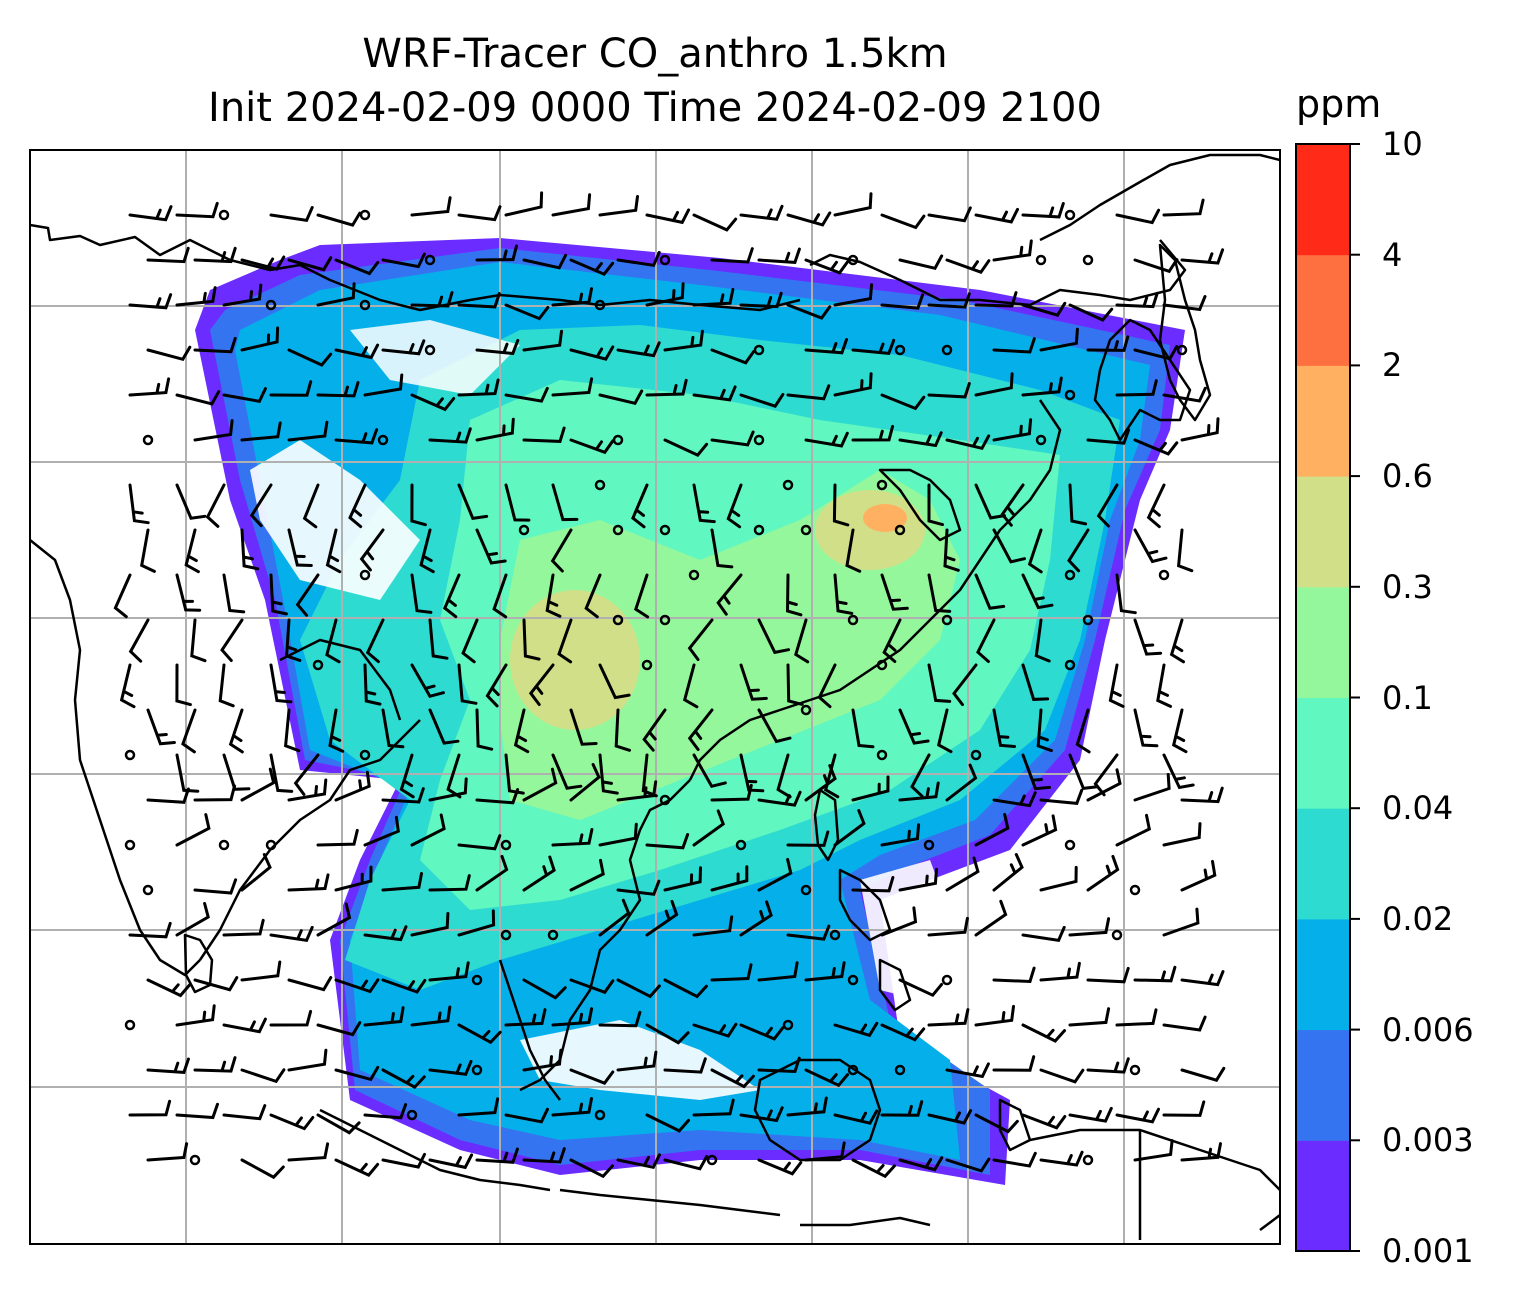  I want to click on field-gap-west, so click(335, 520).